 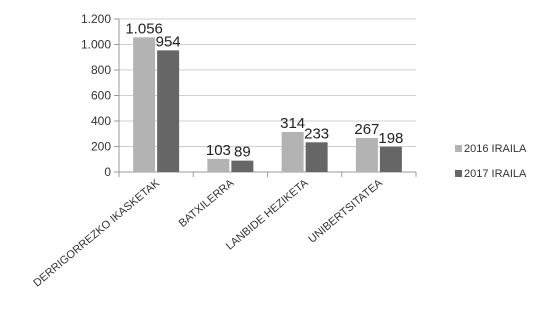 I want to click on data-label: 103, so click(x=218, y=150).